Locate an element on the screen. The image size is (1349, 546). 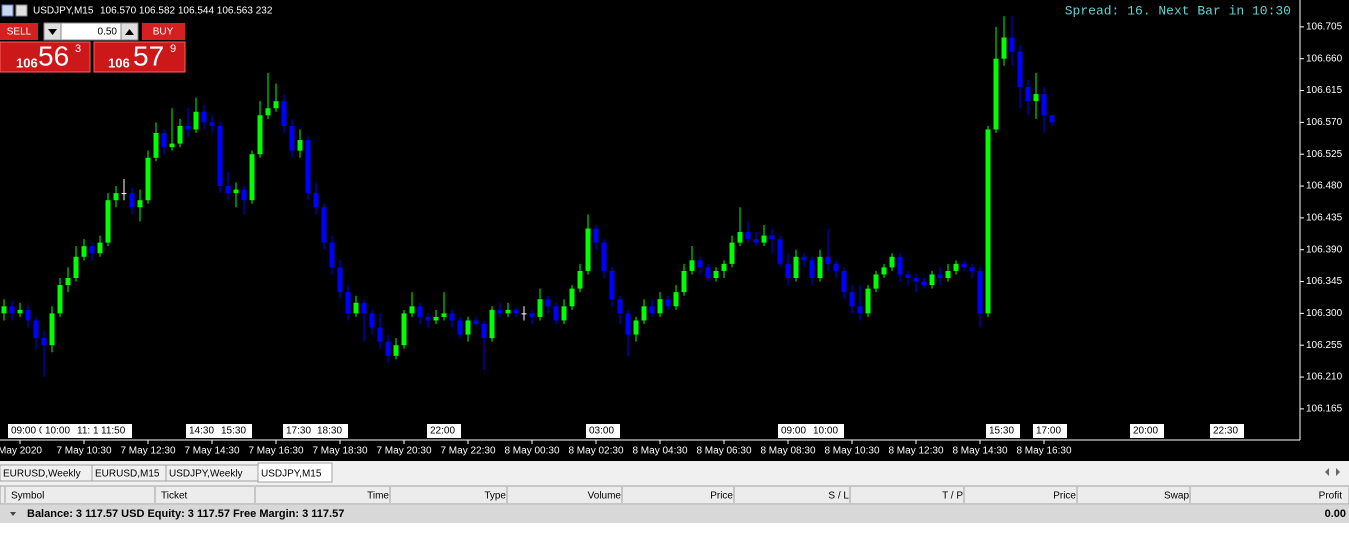
buy-label: BUY is located at coordinates (163, 32).